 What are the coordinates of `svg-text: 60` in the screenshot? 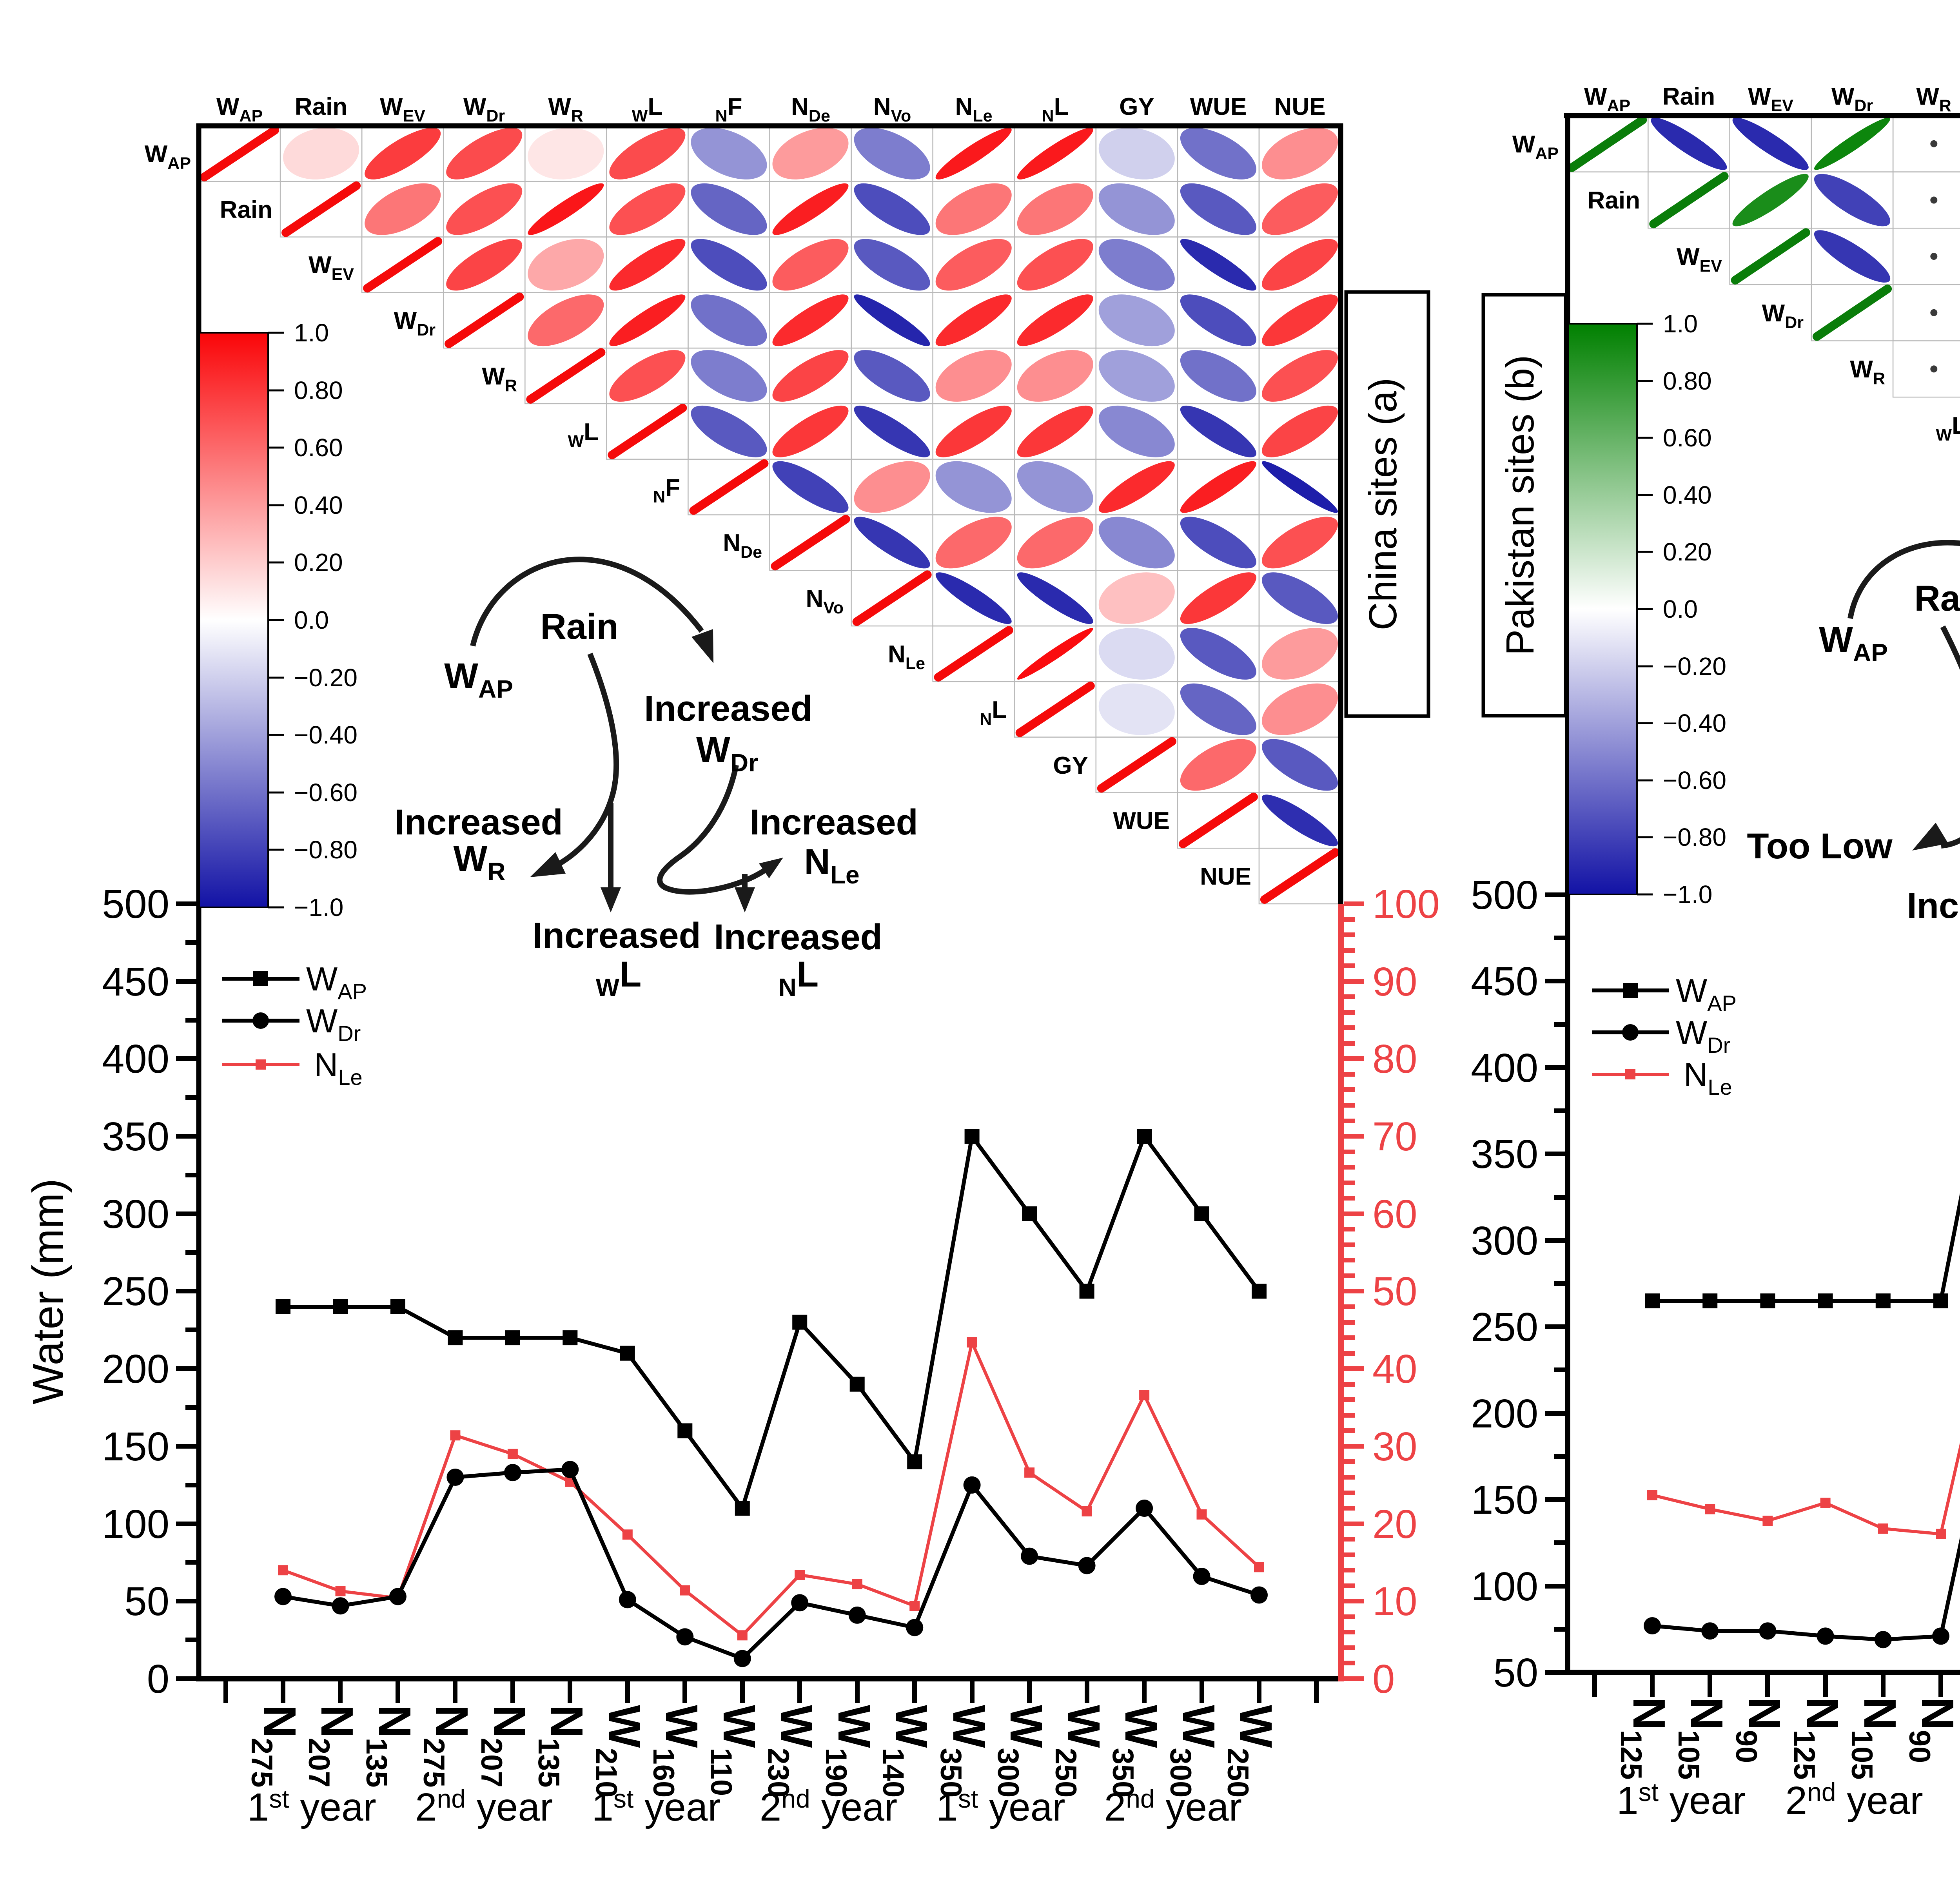 It's located at (1394, 1214).